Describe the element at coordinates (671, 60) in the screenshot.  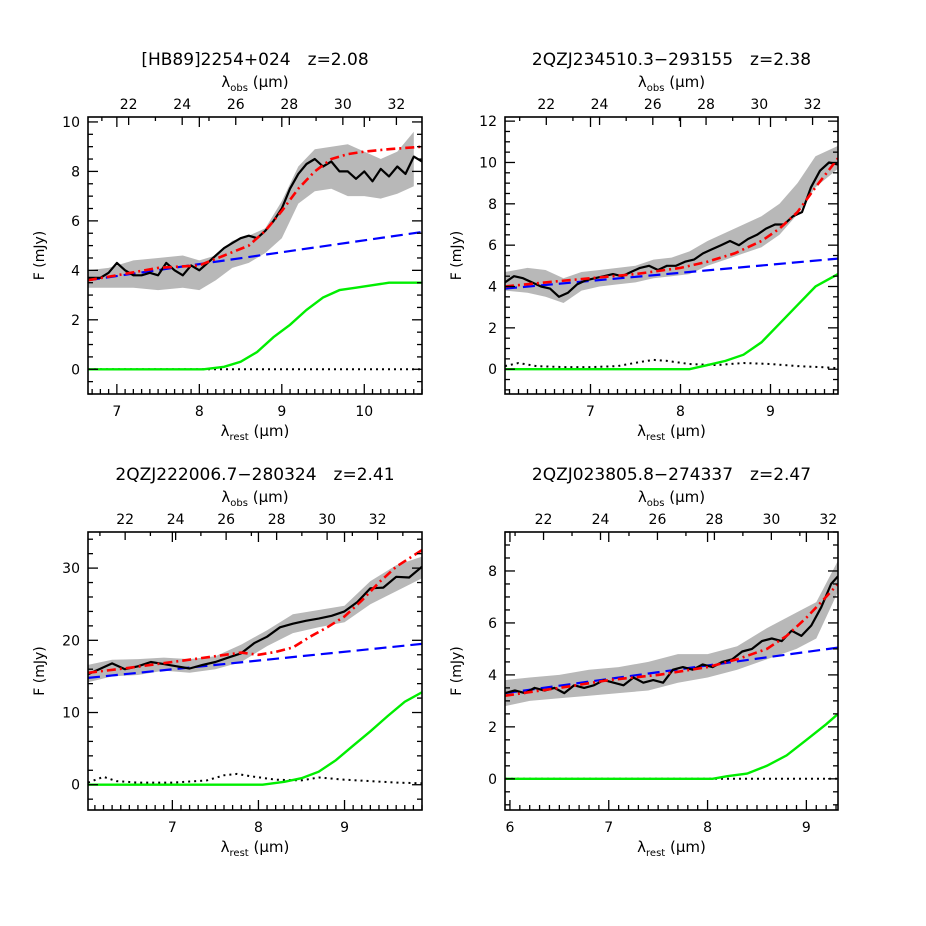
I see `panel-title: 2QZJ234510.3−293155 z=2.38` at that location.